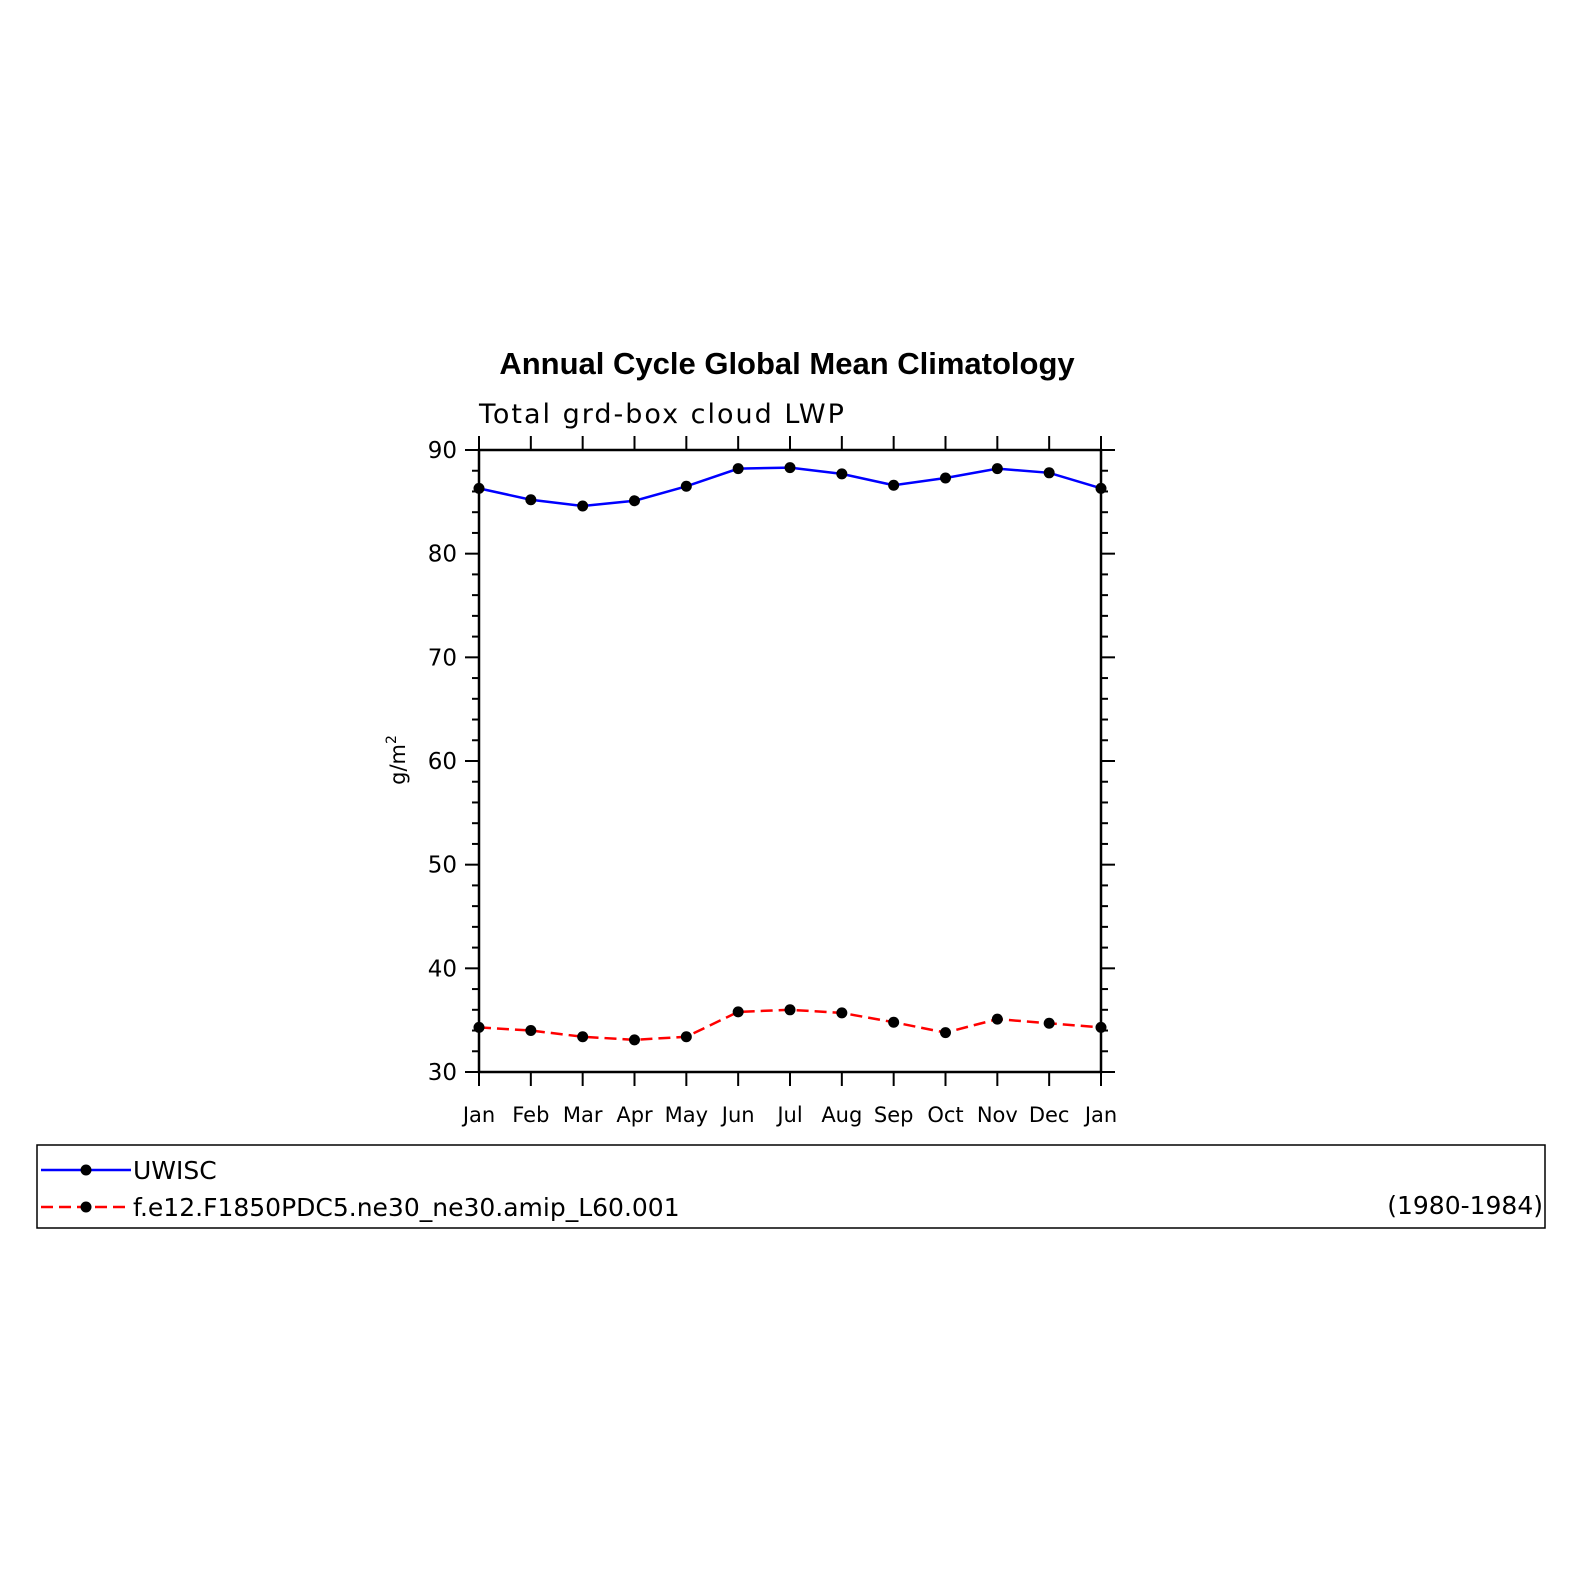  I want to click on y-tick-labels: 30 40 50 60 70 80 90, so click(442, 762).